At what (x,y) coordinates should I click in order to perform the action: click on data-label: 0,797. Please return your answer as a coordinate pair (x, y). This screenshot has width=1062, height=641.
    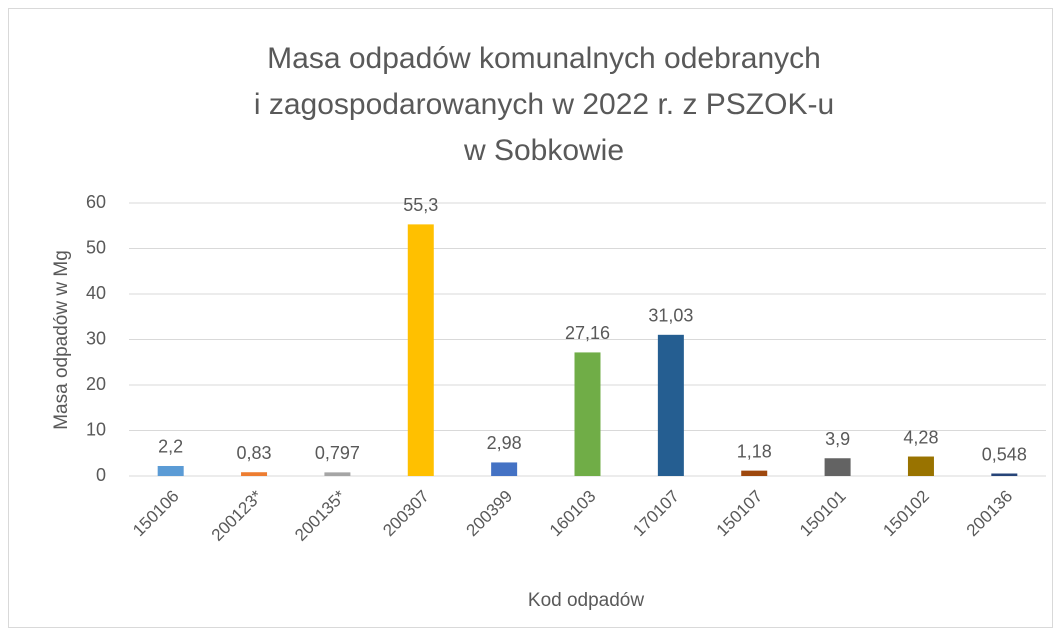
    Looking at the image, I should click on (337, 453).